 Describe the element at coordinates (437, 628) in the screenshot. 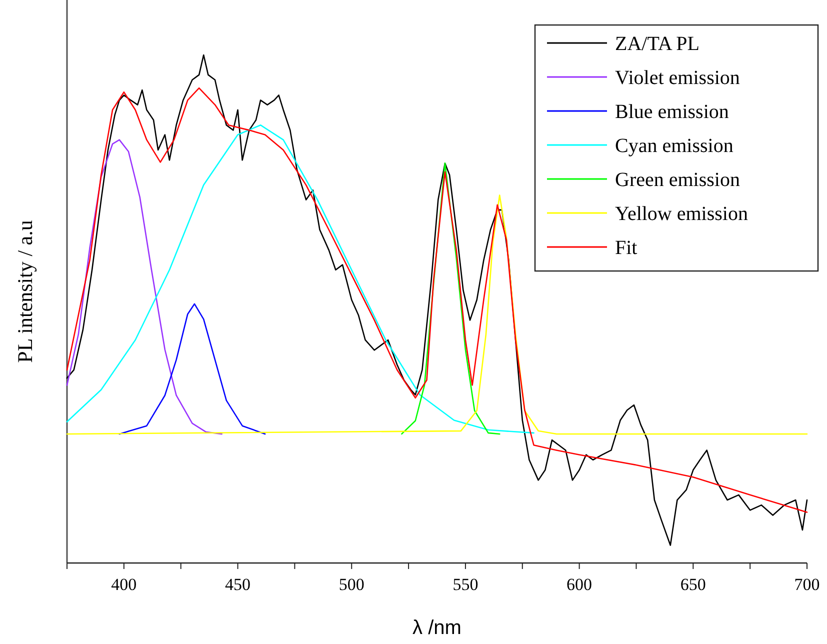

I see `x-axis-title: λ /nm` at that location.